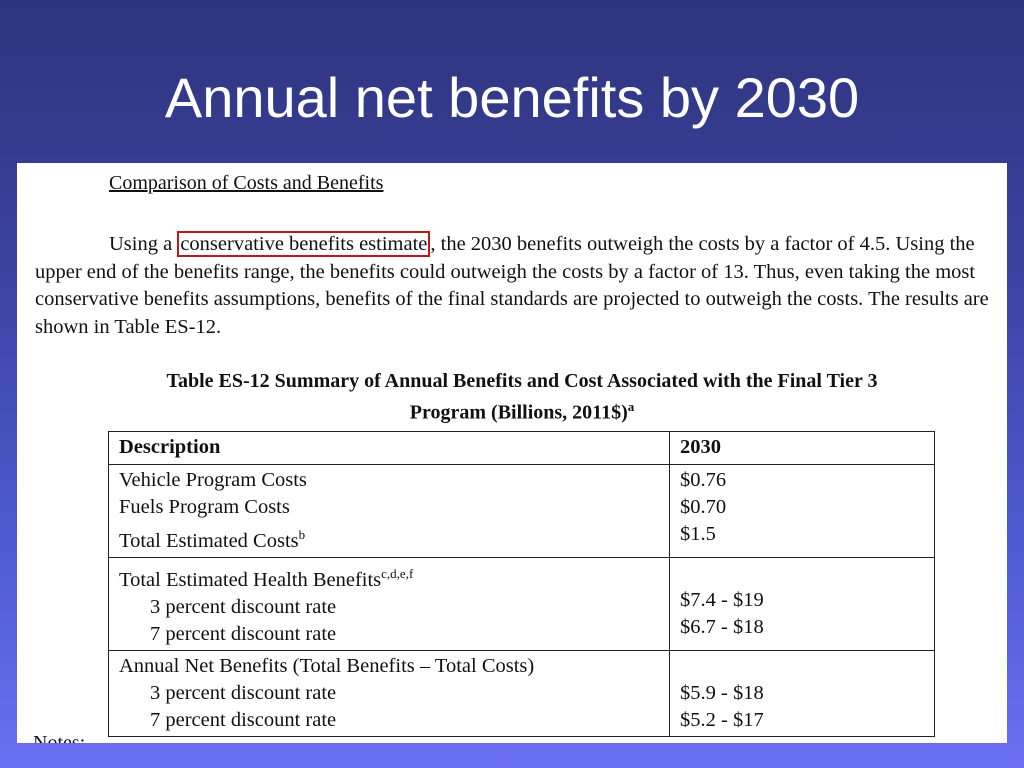  Describe the element at coordinates (698, 534) in the screenshot. I see `row-value: $1.5` at that location.